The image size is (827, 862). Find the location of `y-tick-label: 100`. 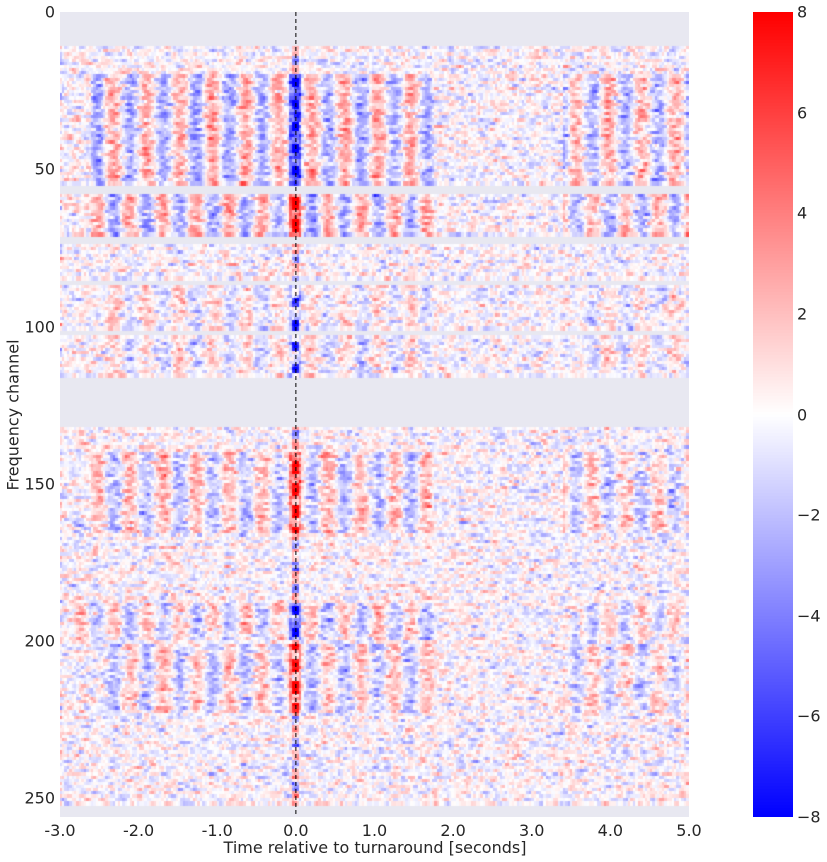

y-tick-label: 100 is located at coordinates (39, 327).